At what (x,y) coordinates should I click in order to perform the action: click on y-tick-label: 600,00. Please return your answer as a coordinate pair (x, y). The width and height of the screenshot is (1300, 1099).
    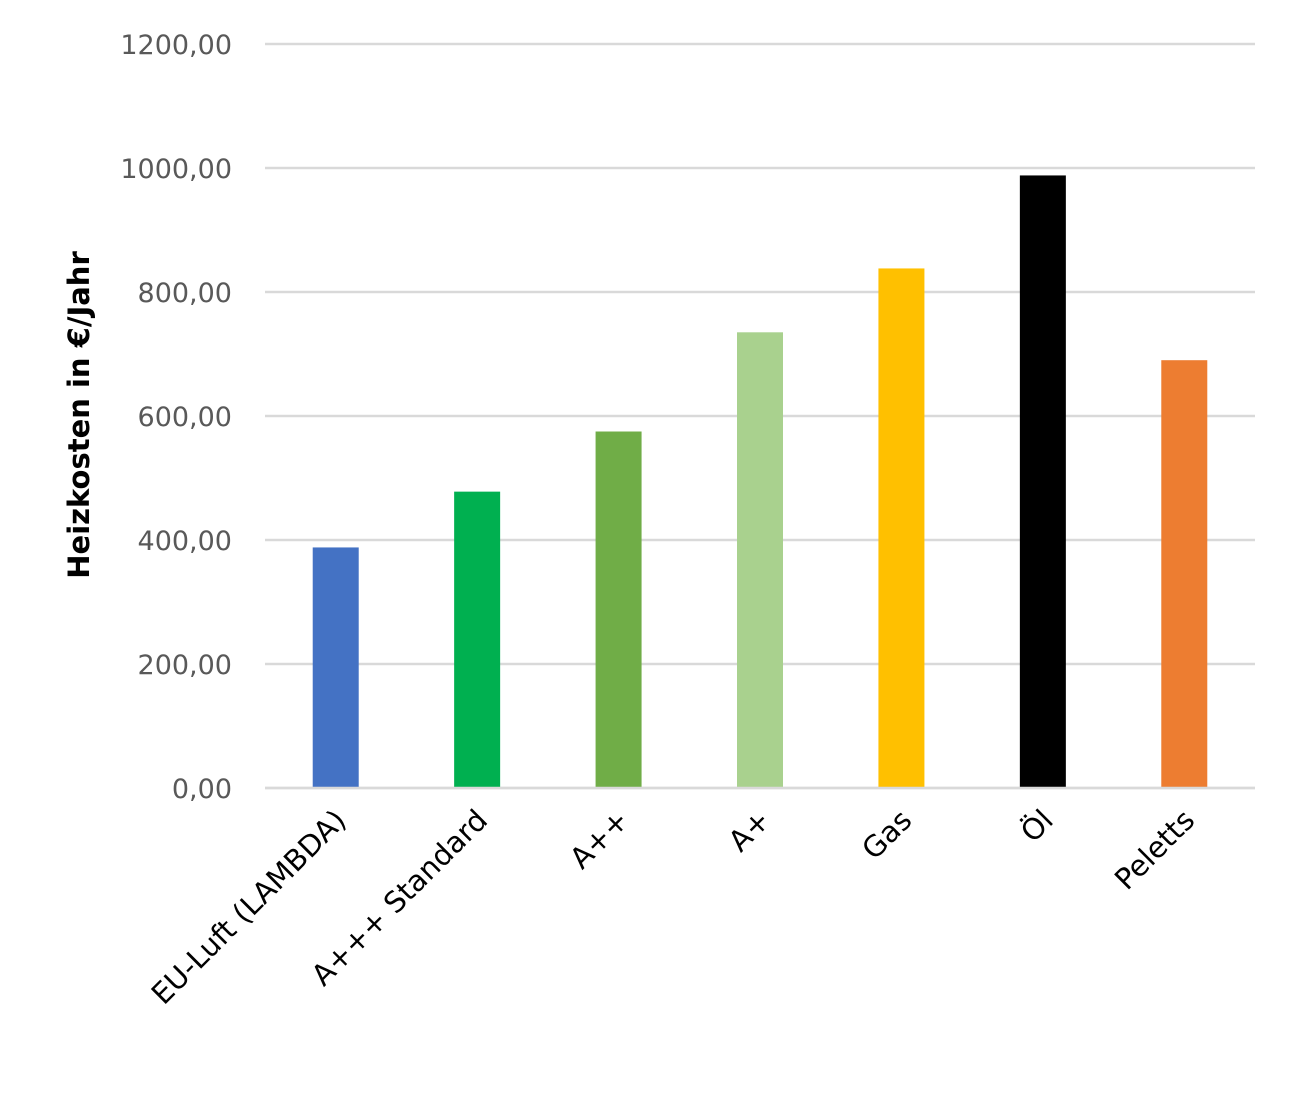
    Looking at the image, I should click on (185, 417).